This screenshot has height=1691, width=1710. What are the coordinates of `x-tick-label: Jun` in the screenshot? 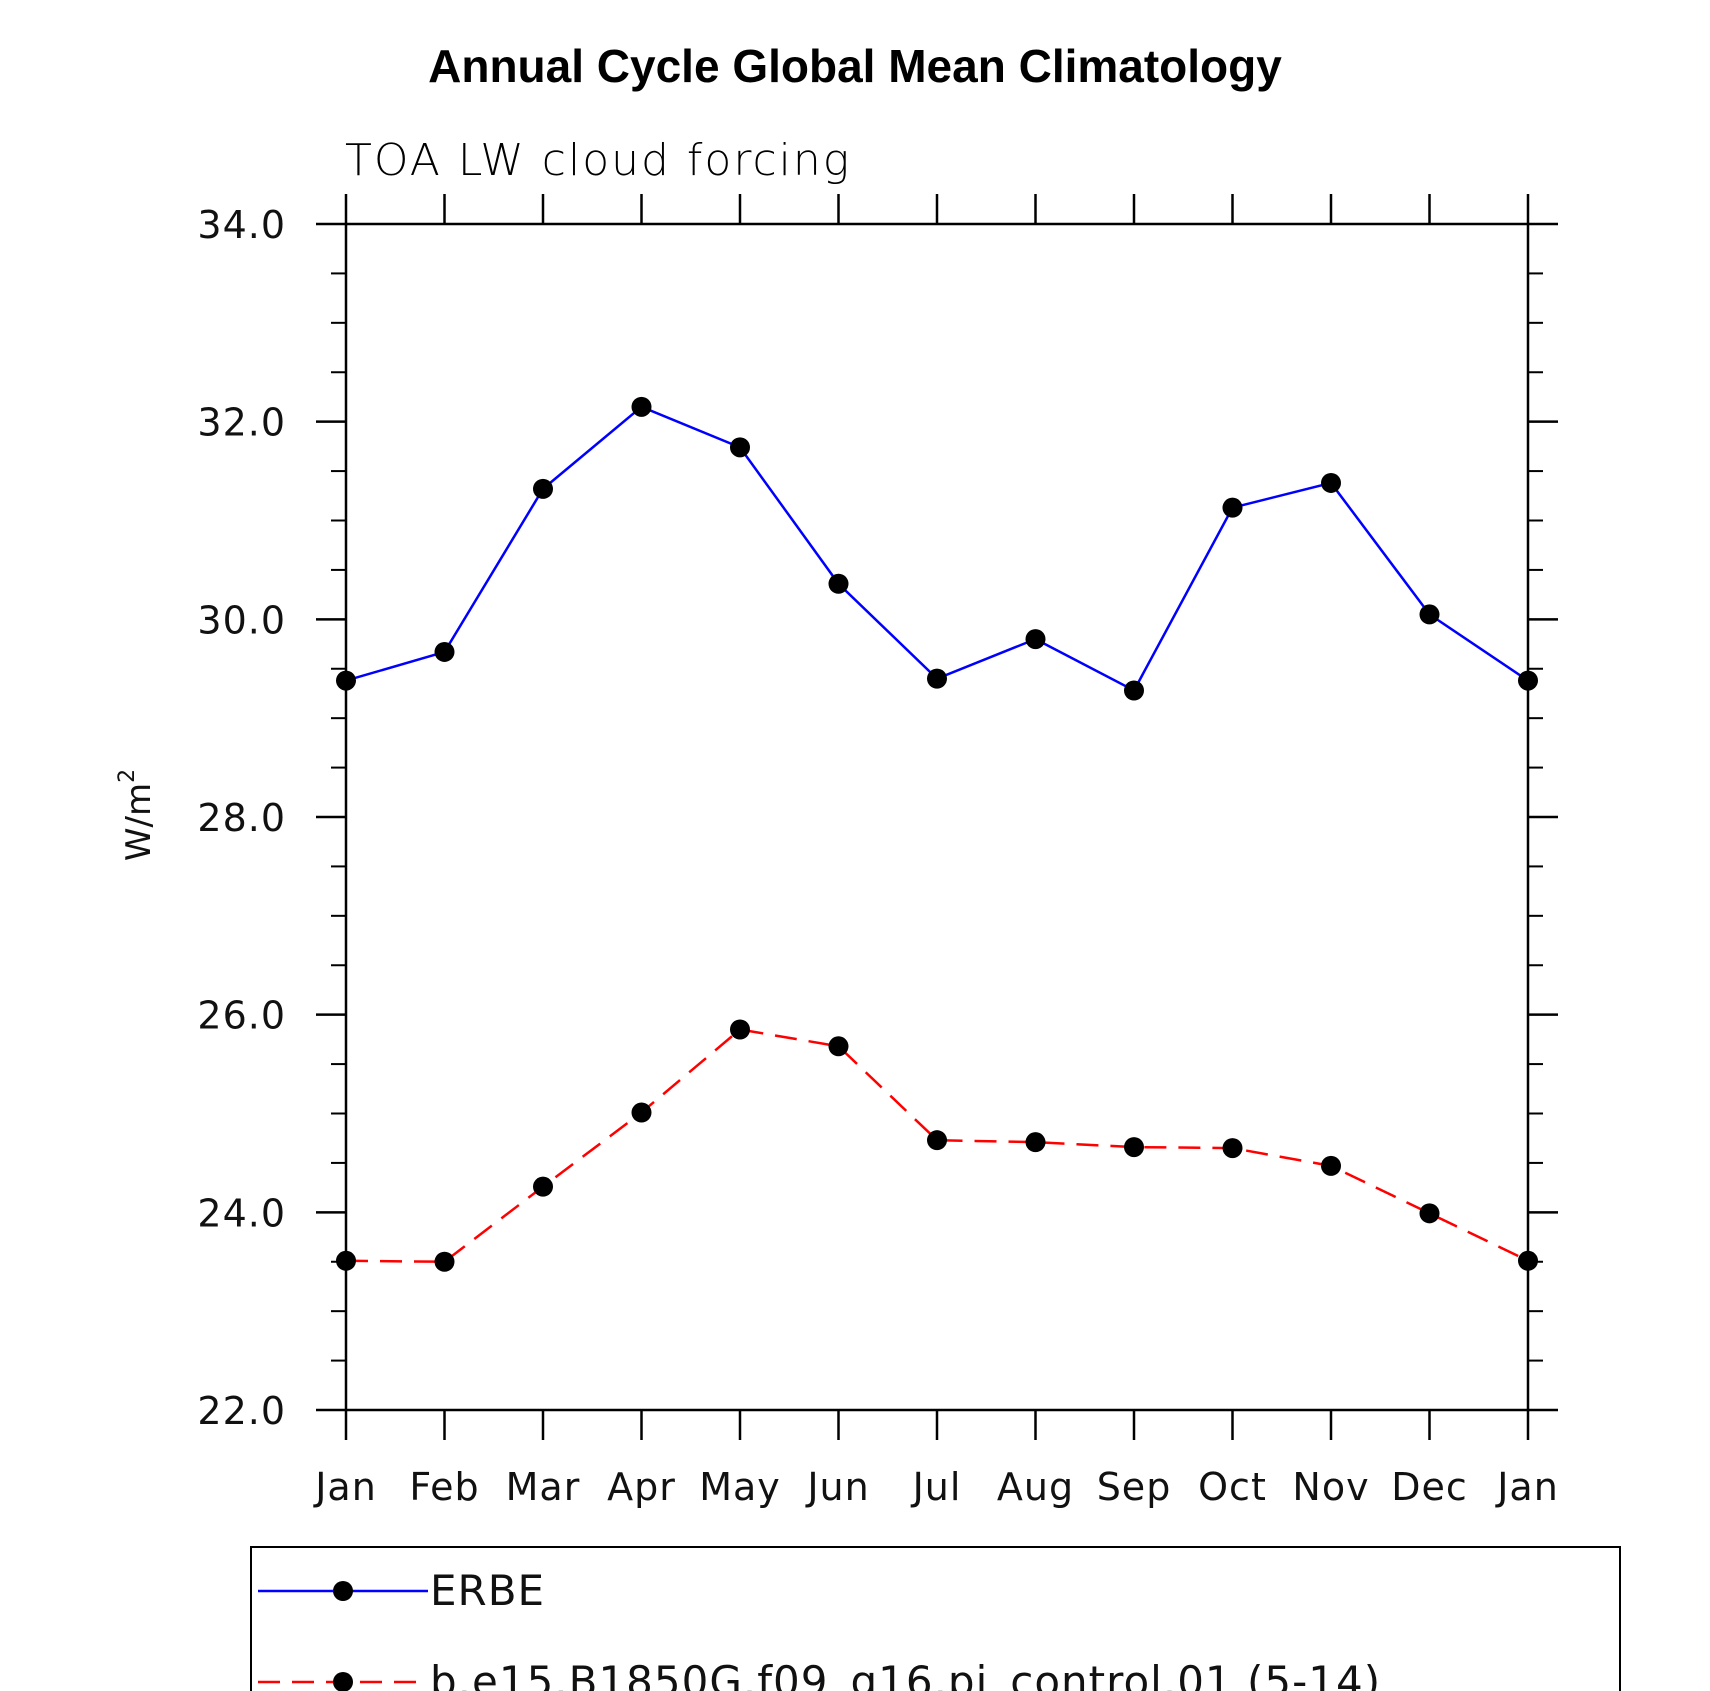 It's located at (837, 1487).